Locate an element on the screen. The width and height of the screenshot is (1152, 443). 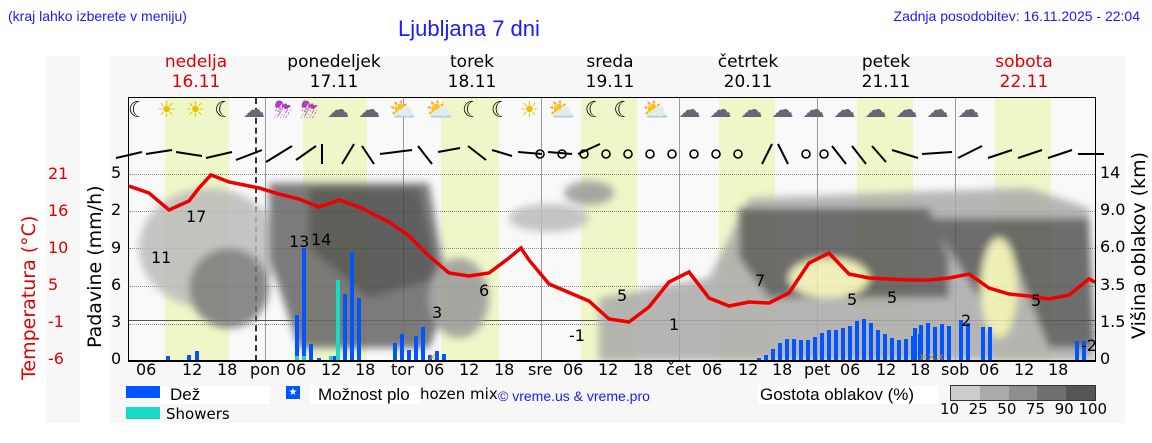
x-tick: tor is located at coordinates (402, 369).